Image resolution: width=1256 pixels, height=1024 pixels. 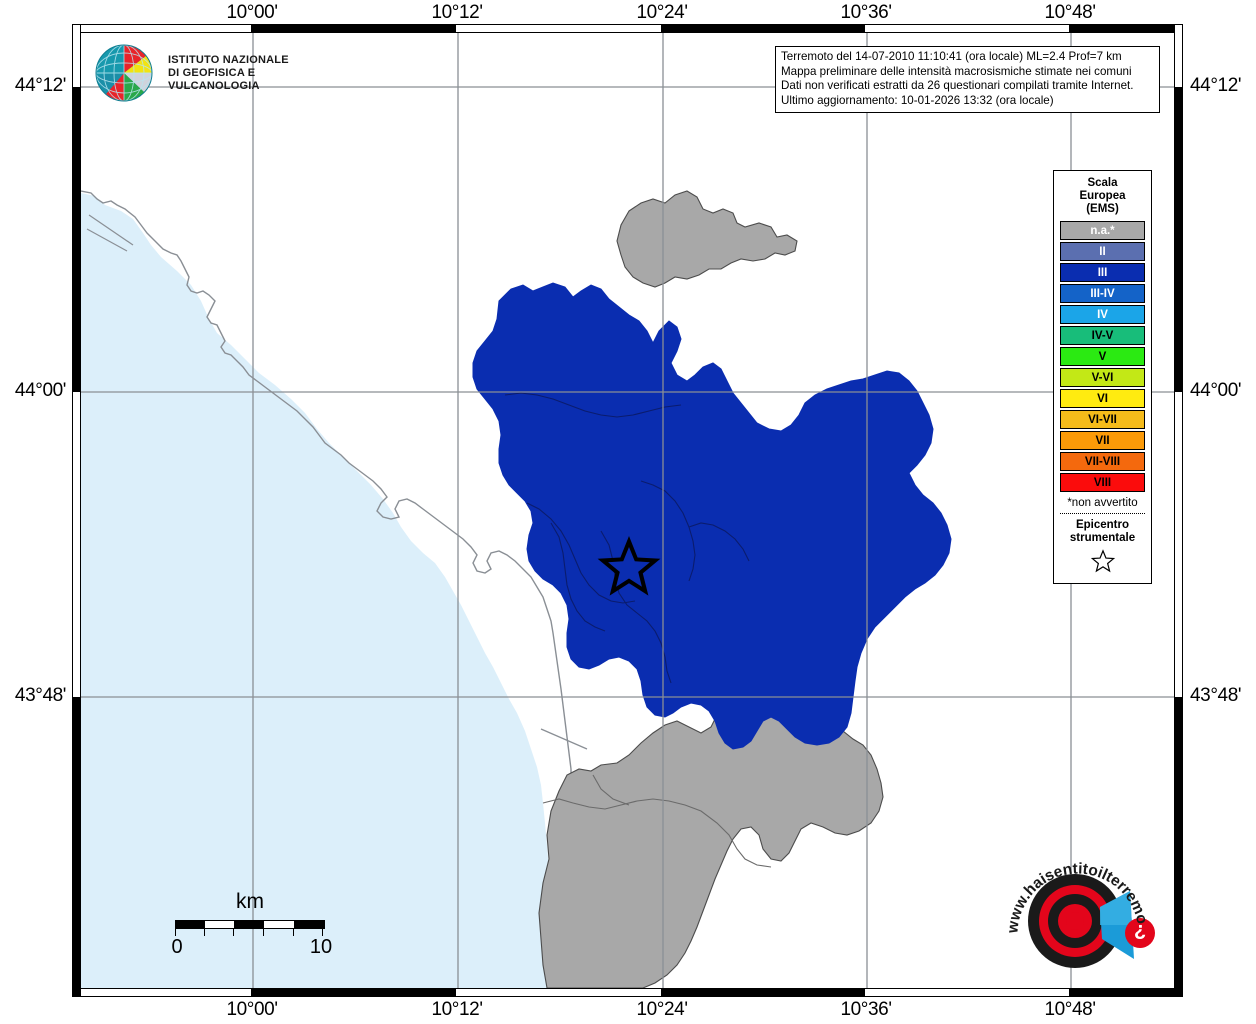 What do you see at coordinates (251, 947) in the screenshot?
I see `scale-bar-values: 0 10` at bounding box center [251, 947].